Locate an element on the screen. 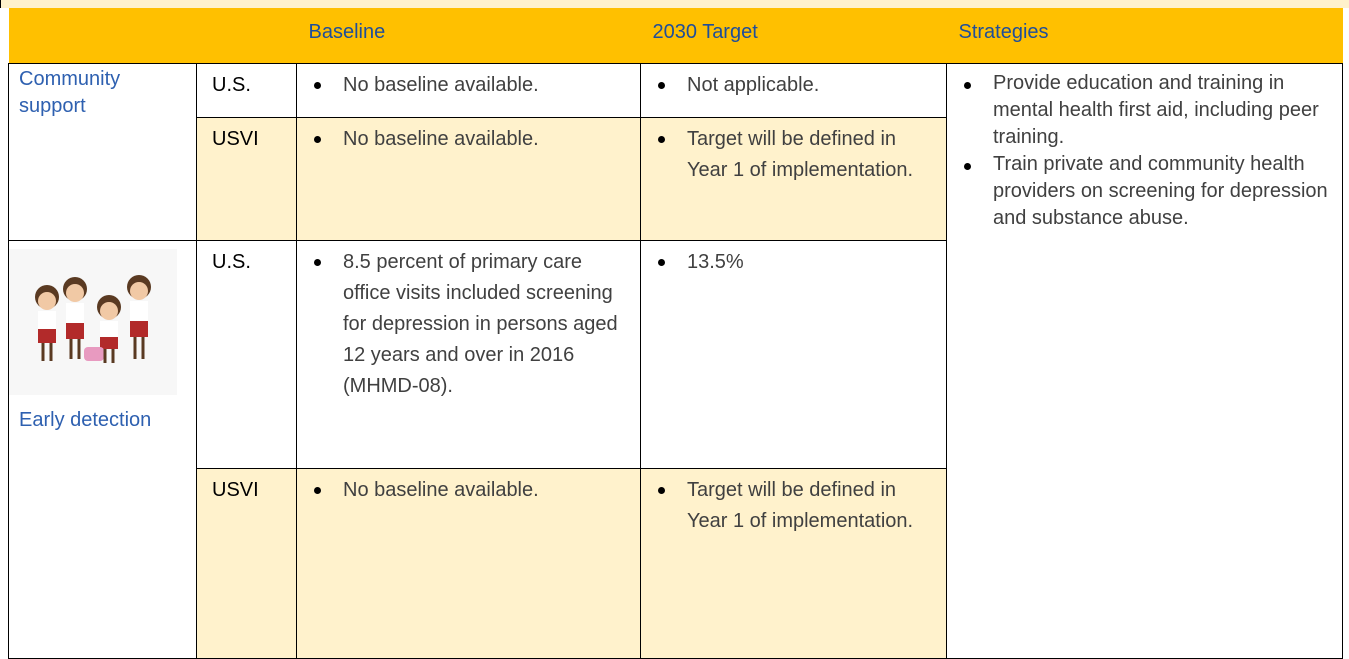  target-cell: Not applicable. is located at coordinates (793, 90).